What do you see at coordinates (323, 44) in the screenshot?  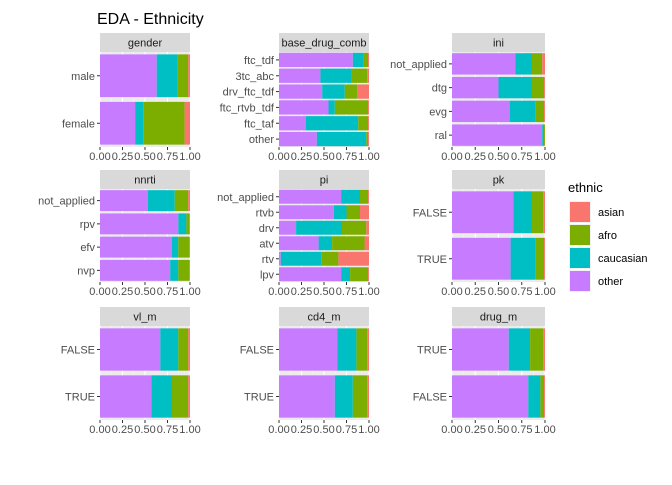 I see `facet-strip-label: base_drug_comb` at bounding box center [323, 44].